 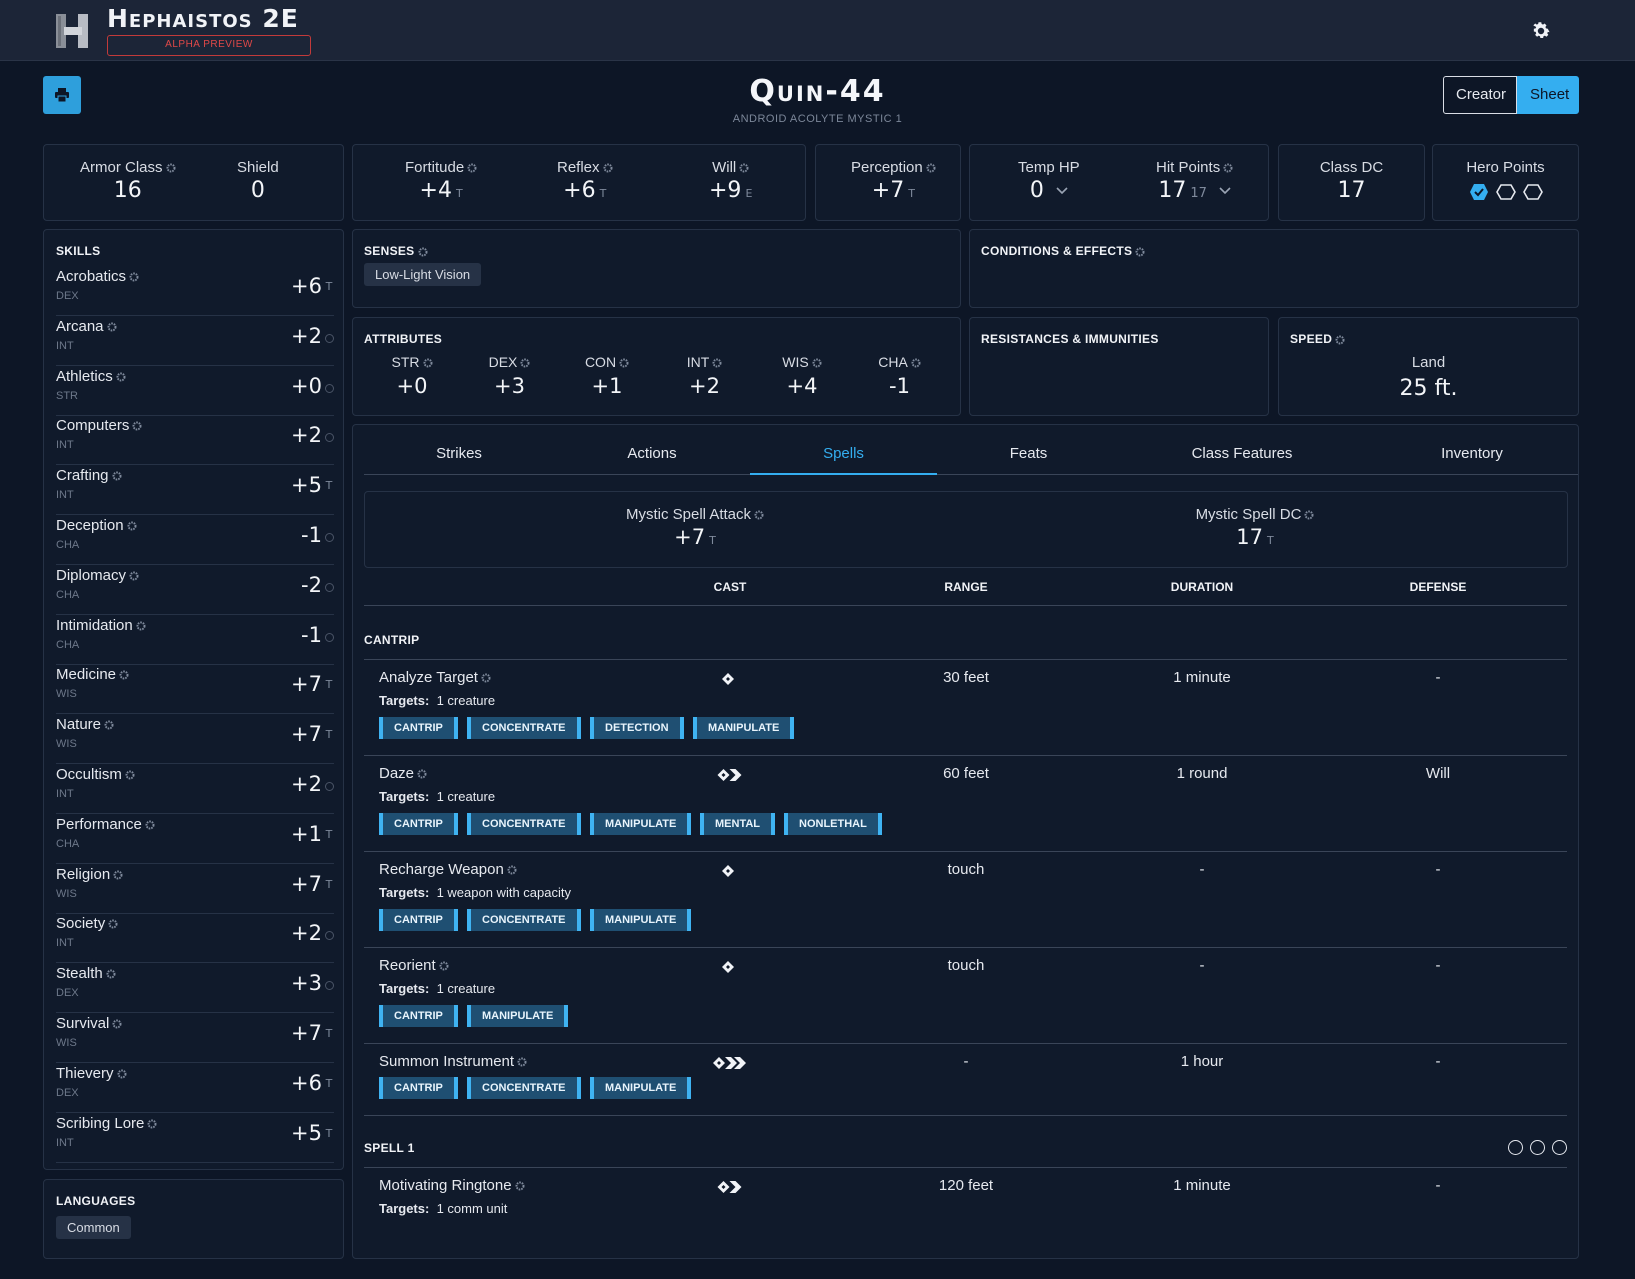 What do you see at coordinates (195, 341) in the screenshot?
I see `skill-row: Arcana INT +2` at bounding box center [195, 341].